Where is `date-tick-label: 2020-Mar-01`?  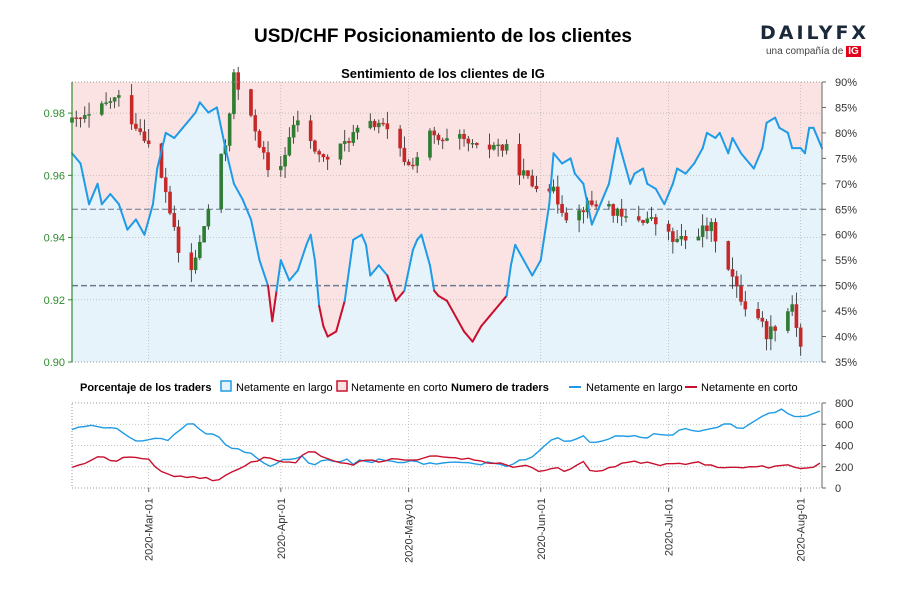 date-tick-label: 2020-Mar-01 is located at coordinates (150, 529).